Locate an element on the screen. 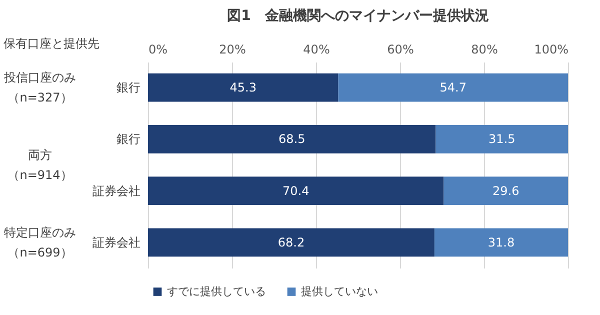 Image resolution: width=600 pixels, height=315 pixels. legend-label: 提供していない is located at coordinates (339, 291).